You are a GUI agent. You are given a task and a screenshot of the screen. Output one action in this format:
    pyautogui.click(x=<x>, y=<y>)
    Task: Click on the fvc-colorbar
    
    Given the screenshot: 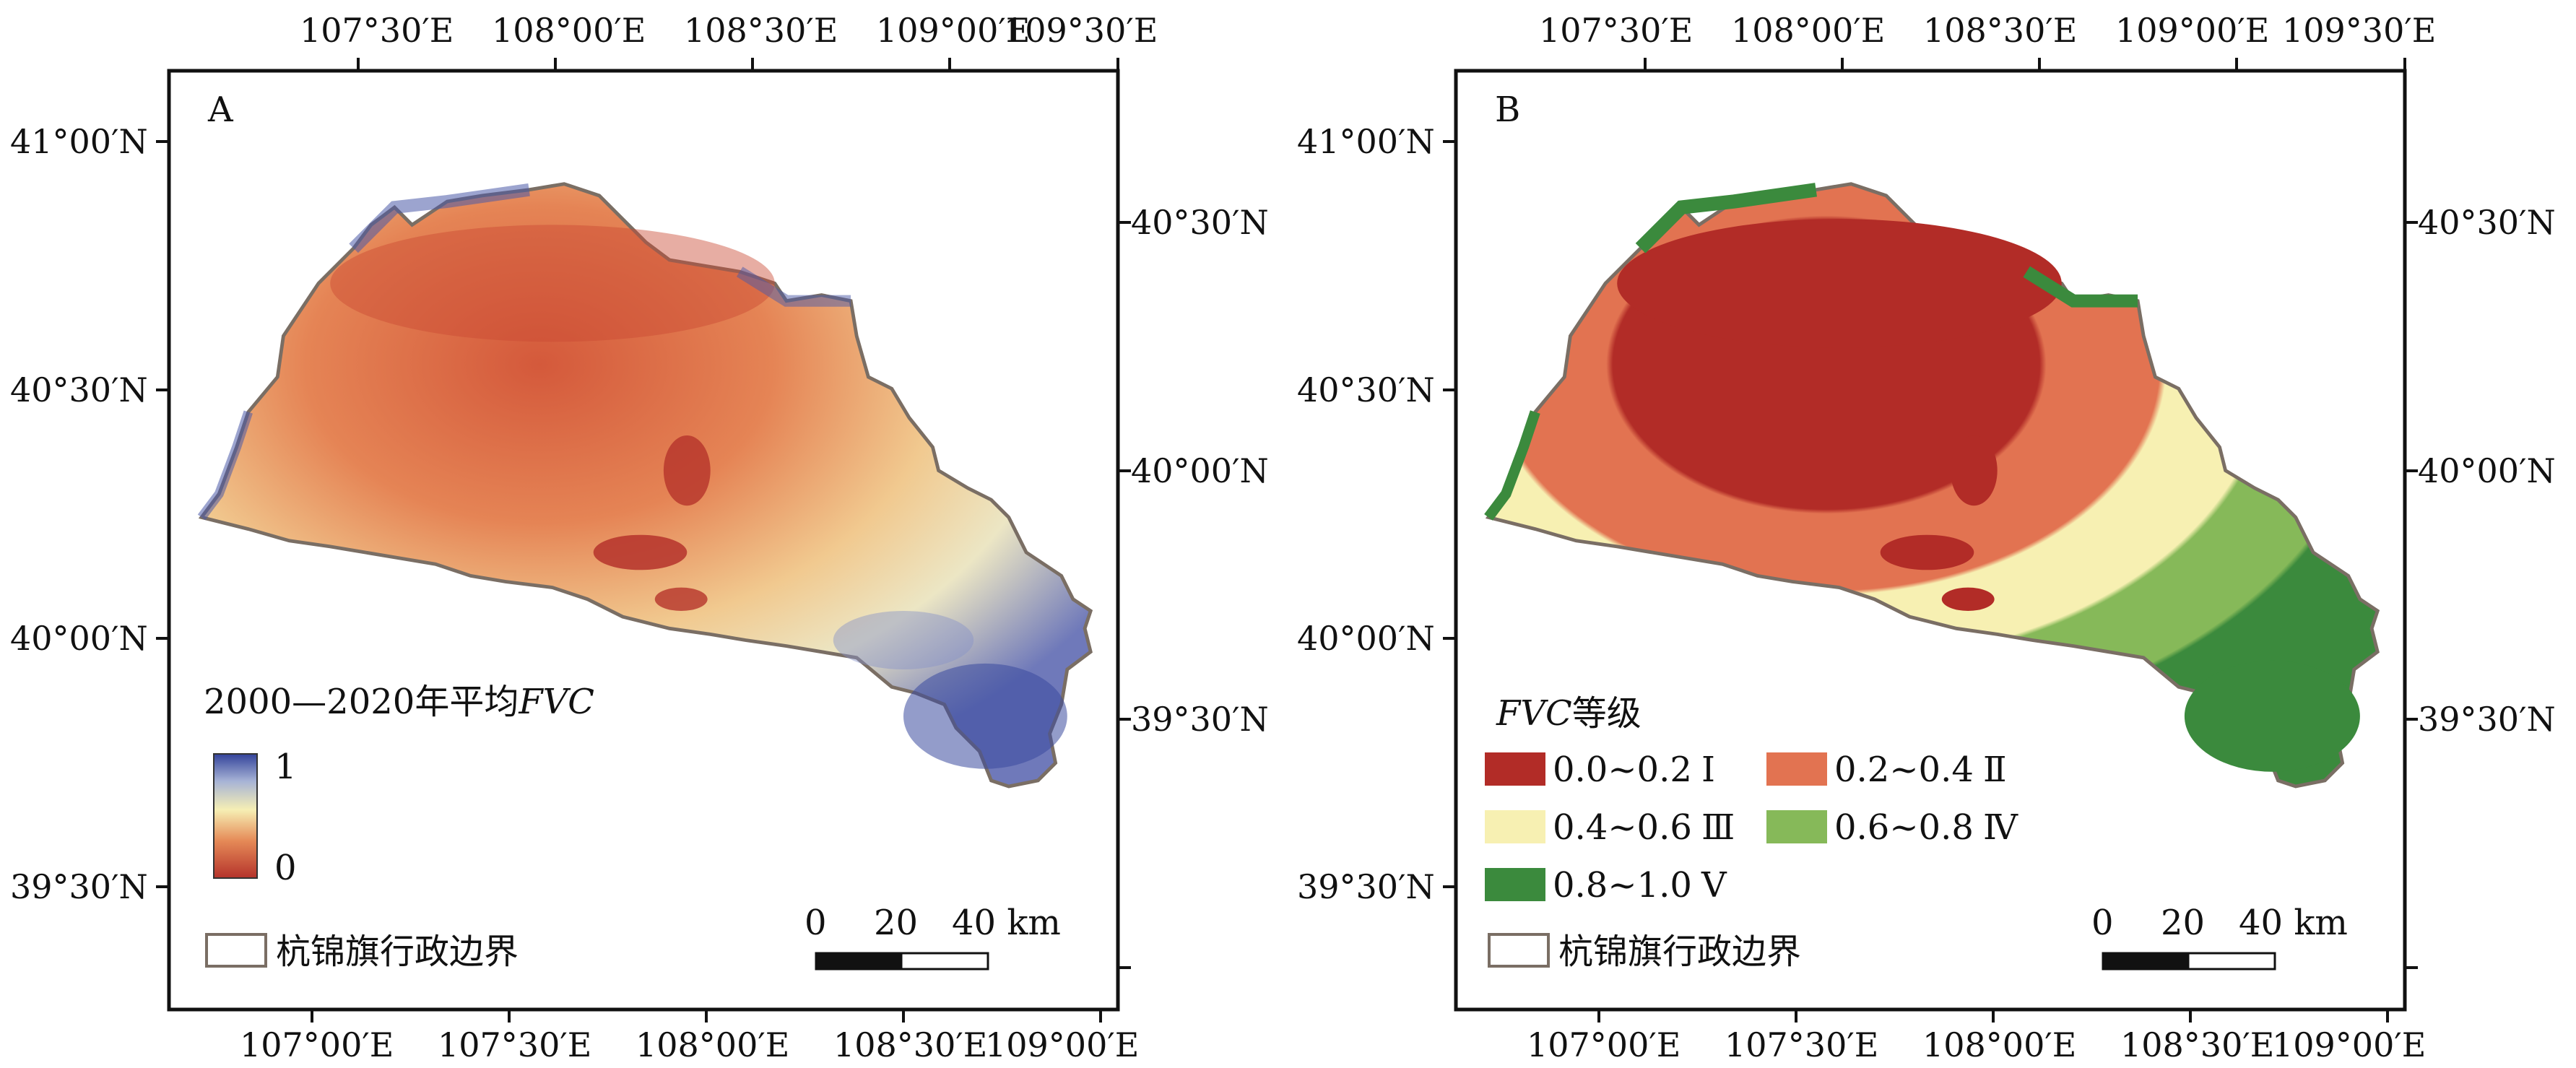 What is the action you would take?
    pyautogui.click(x=235, y=816)
    